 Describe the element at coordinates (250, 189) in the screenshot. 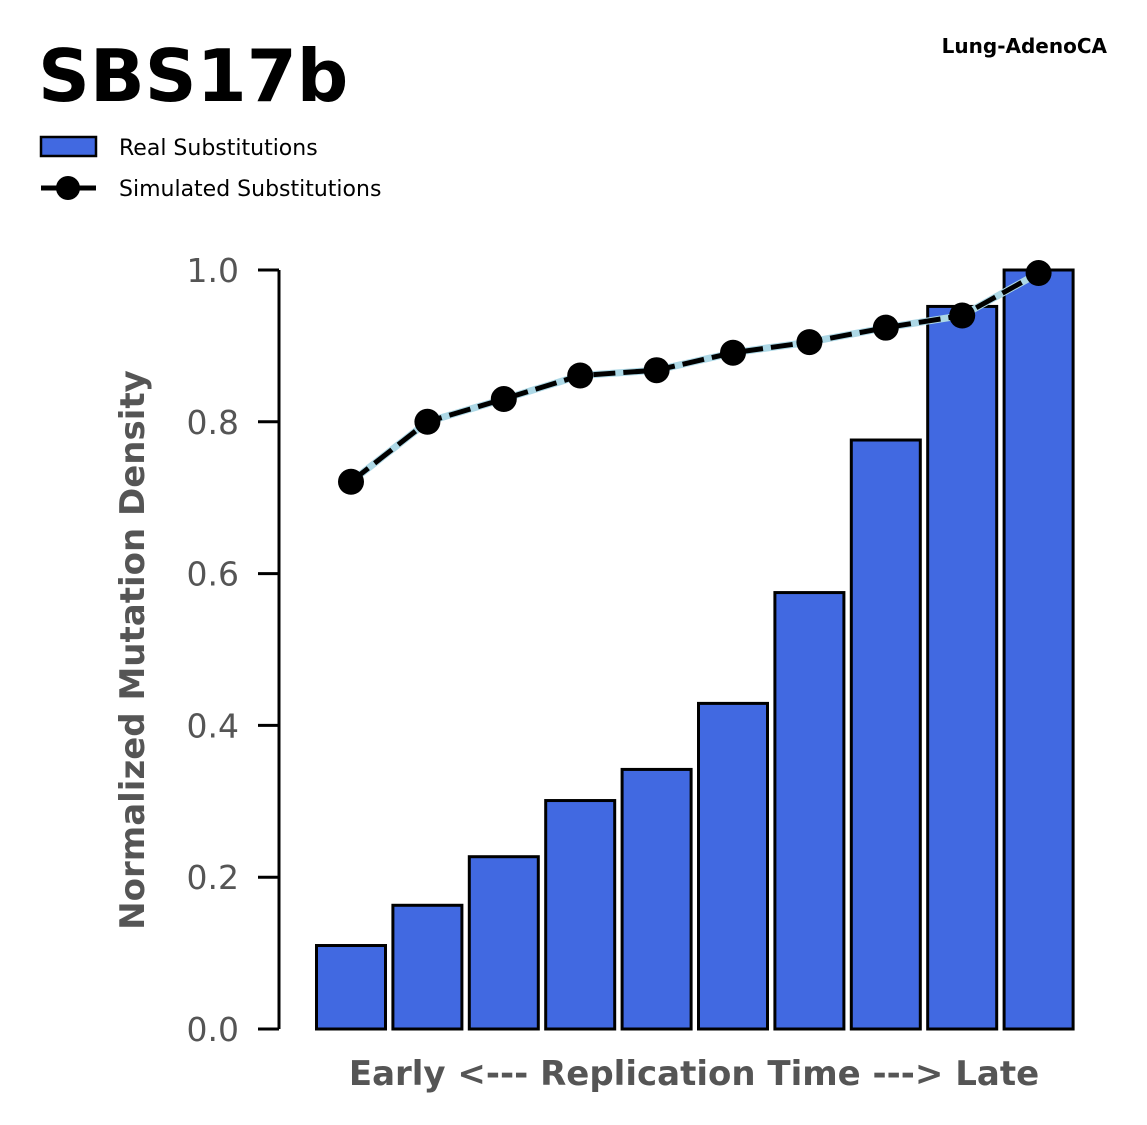

I see `legend-label-simulated: Simulated Substitutions` at that location.